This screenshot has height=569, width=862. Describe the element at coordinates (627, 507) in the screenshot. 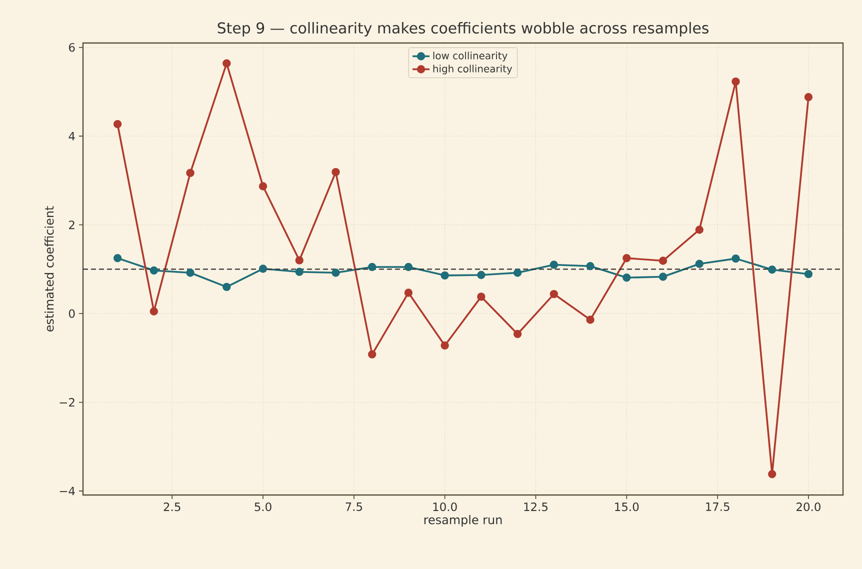

I see `x-tick-label: 15.0` at that location.